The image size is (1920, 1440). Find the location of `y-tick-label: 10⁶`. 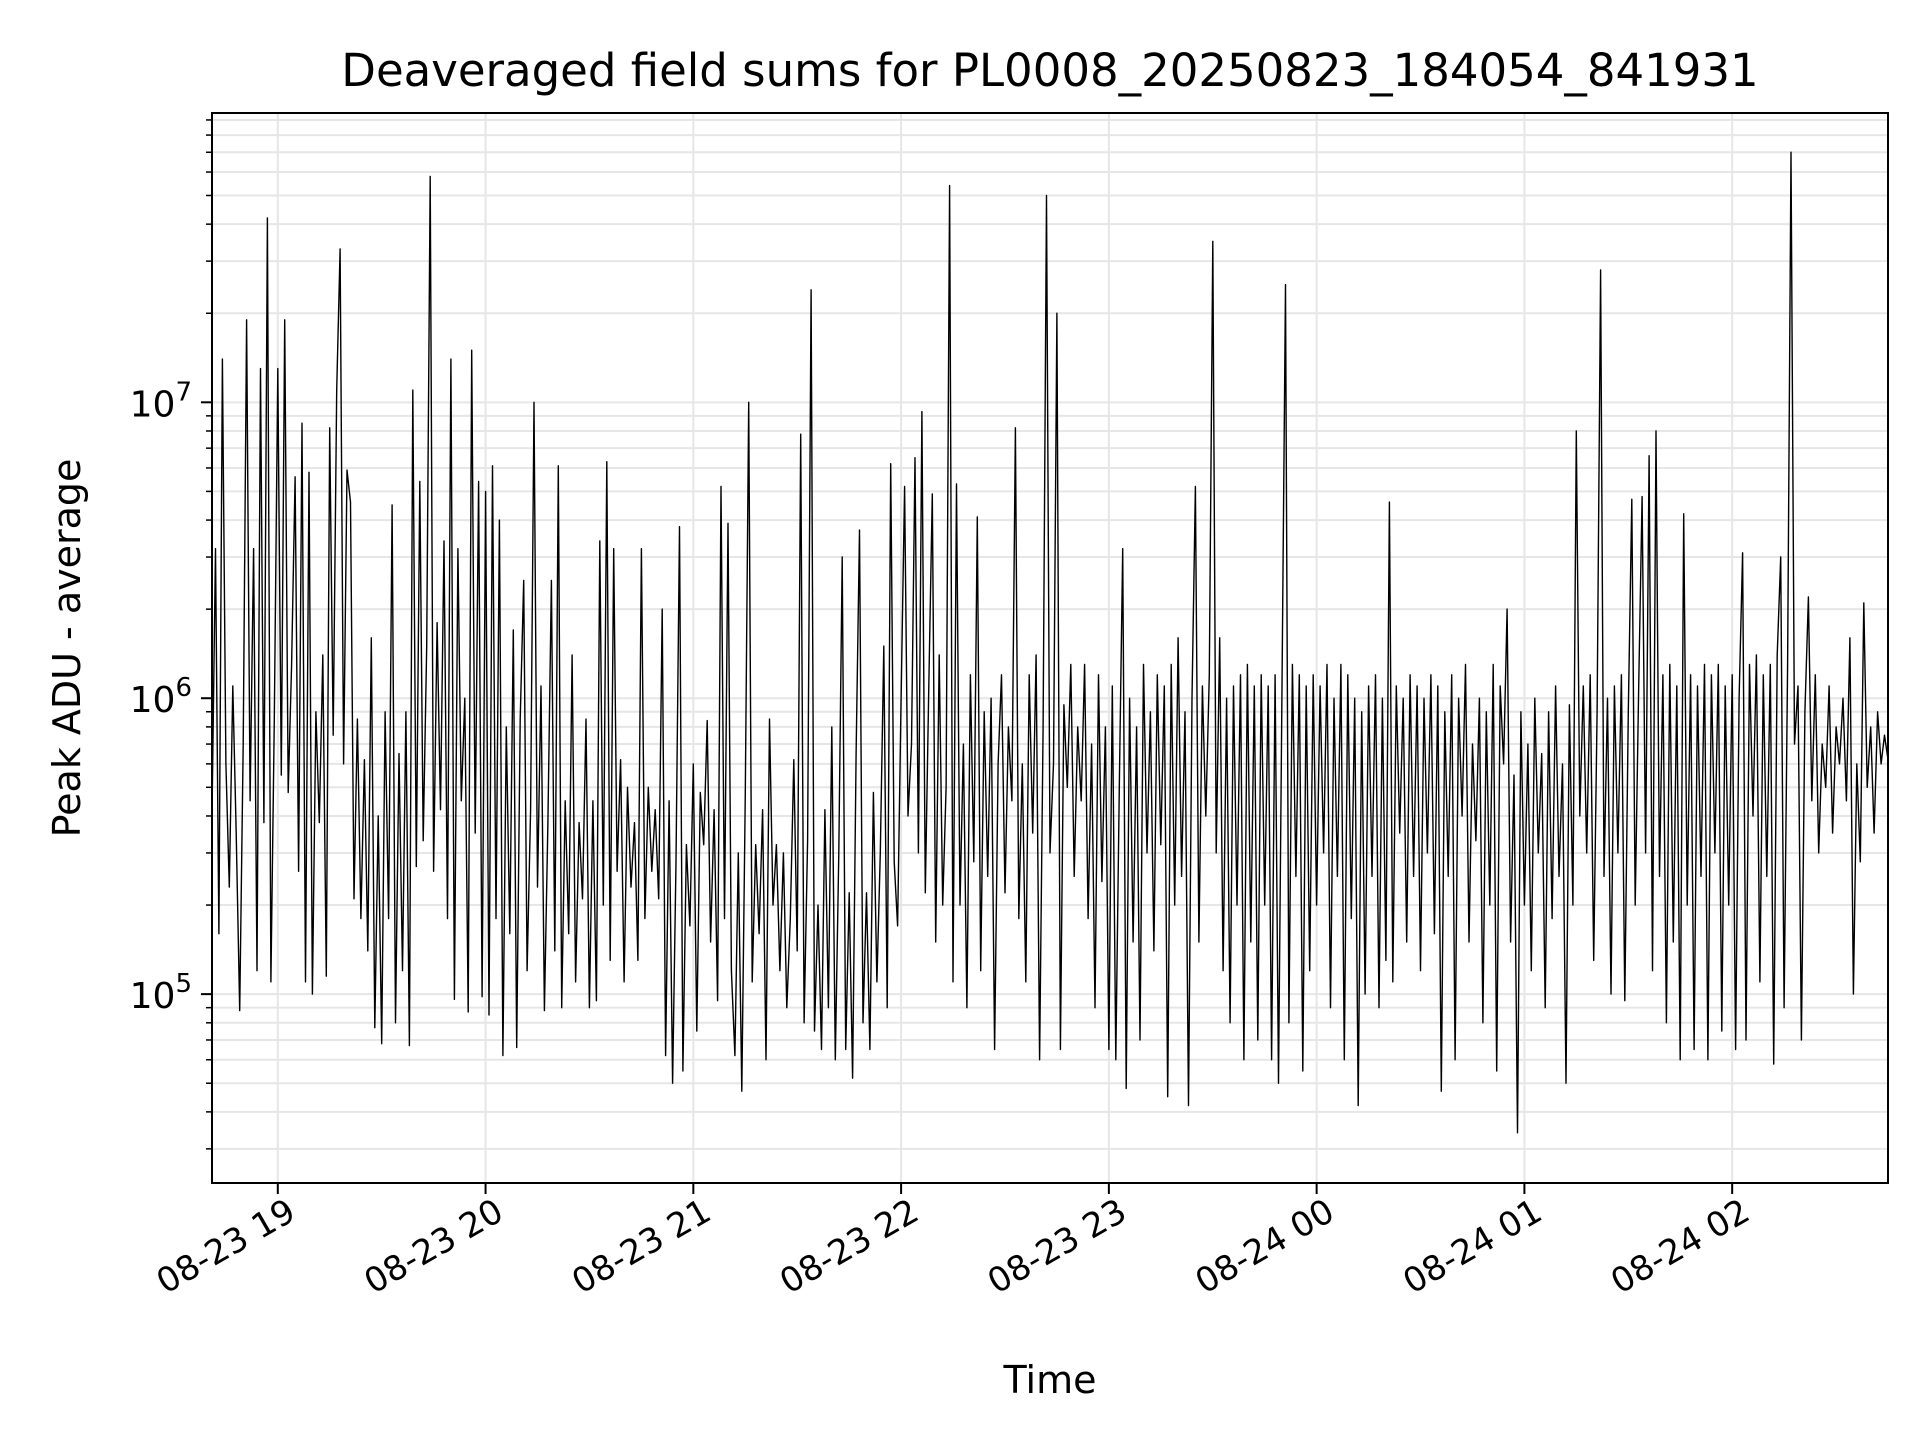

y-tick-label: 10⁶ is located at coordinates (161, 697).